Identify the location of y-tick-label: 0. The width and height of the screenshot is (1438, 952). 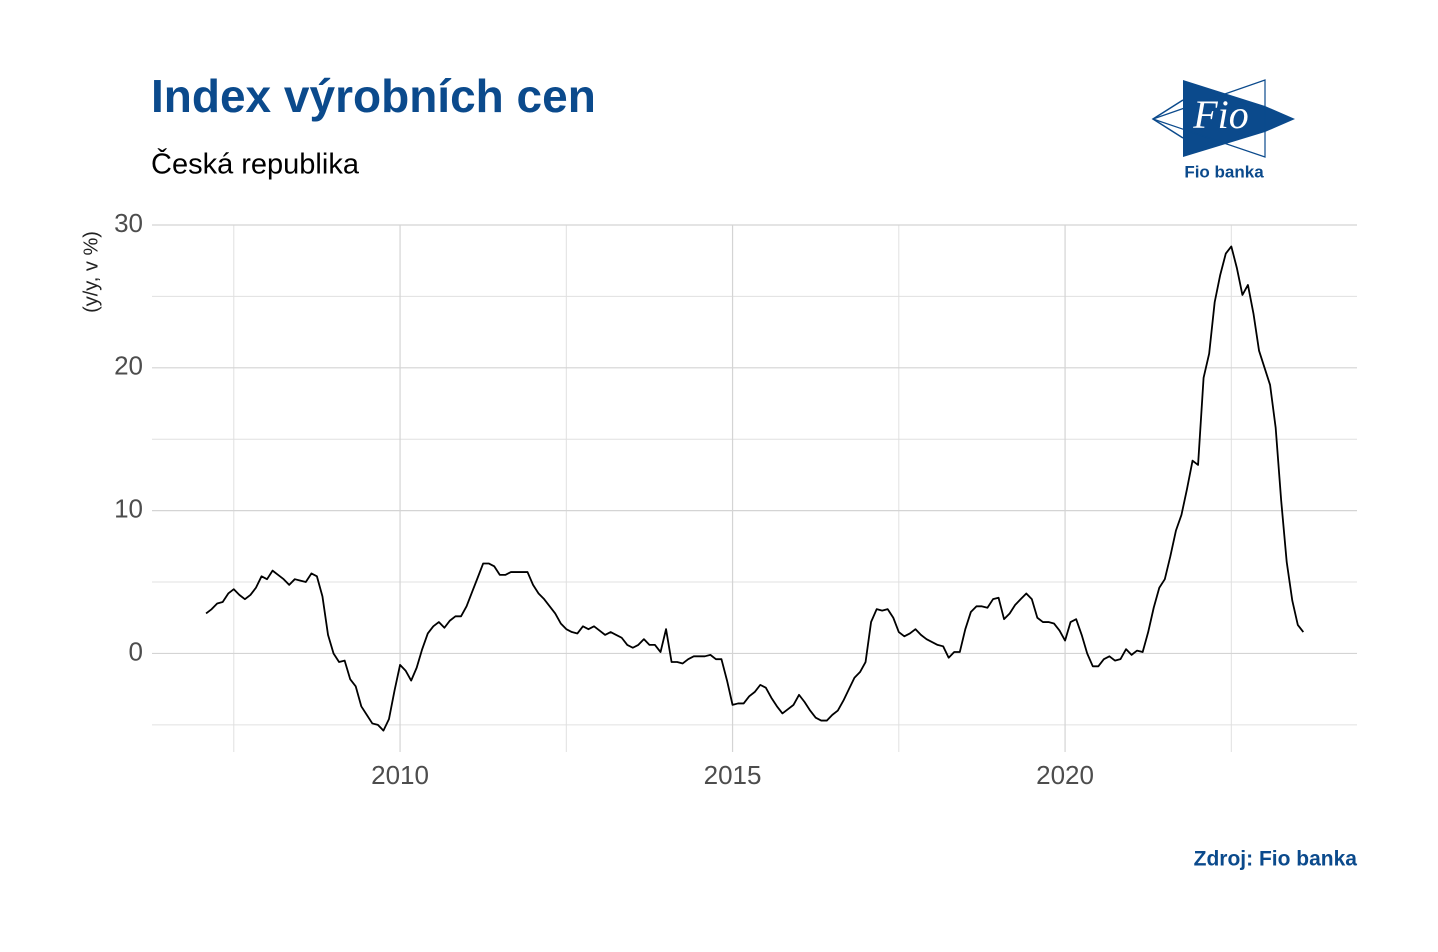
(136, 651).